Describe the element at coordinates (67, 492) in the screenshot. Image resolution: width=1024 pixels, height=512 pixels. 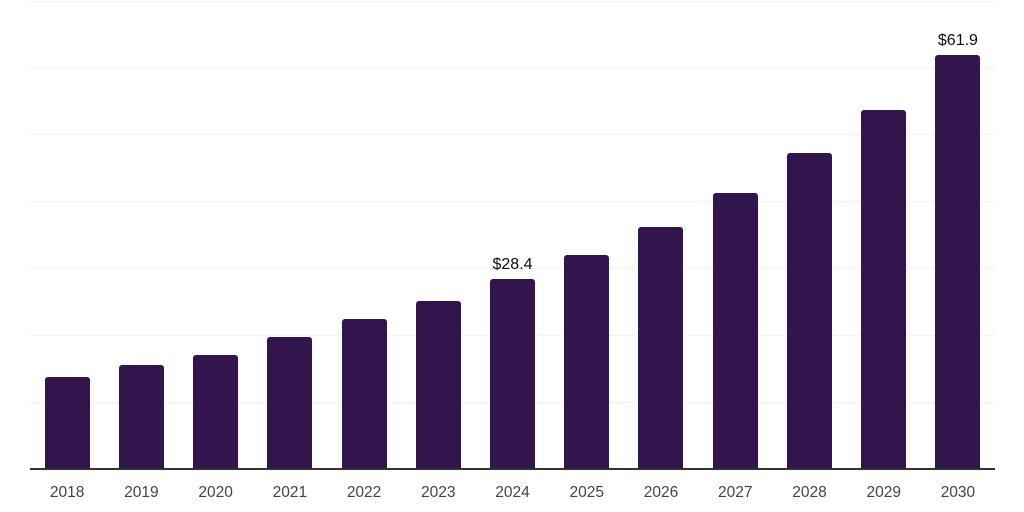
I see `x-tick-2018: 2018` at that location.